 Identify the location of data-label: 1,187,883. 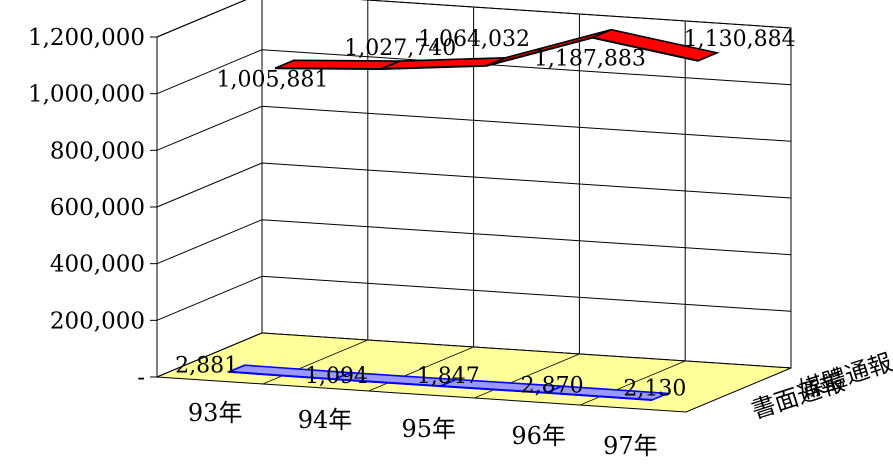
(590, 59).